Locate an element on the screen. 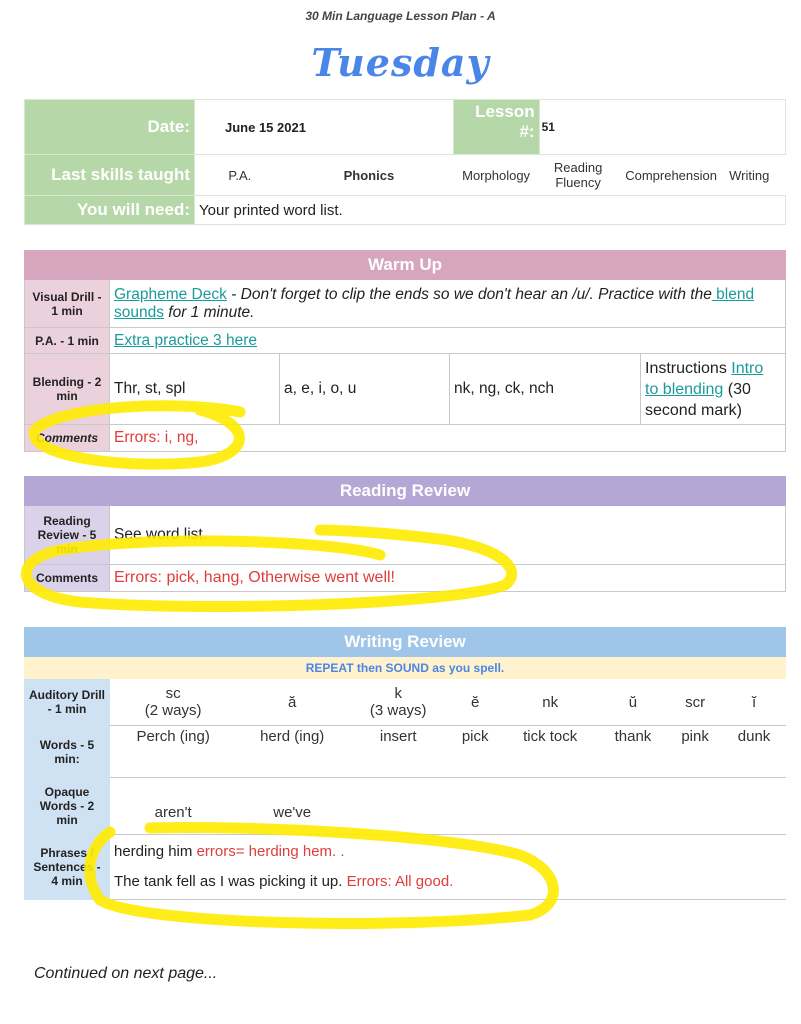  phrase-1: herding him errors= herding hem. . is located at coordinates (448, 852).